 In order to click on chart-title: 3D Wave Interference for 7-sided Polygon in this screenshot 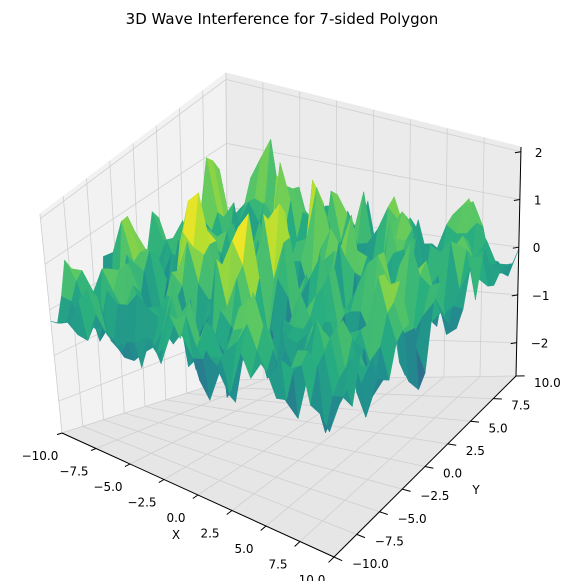, I will do `click(282, 19)`.